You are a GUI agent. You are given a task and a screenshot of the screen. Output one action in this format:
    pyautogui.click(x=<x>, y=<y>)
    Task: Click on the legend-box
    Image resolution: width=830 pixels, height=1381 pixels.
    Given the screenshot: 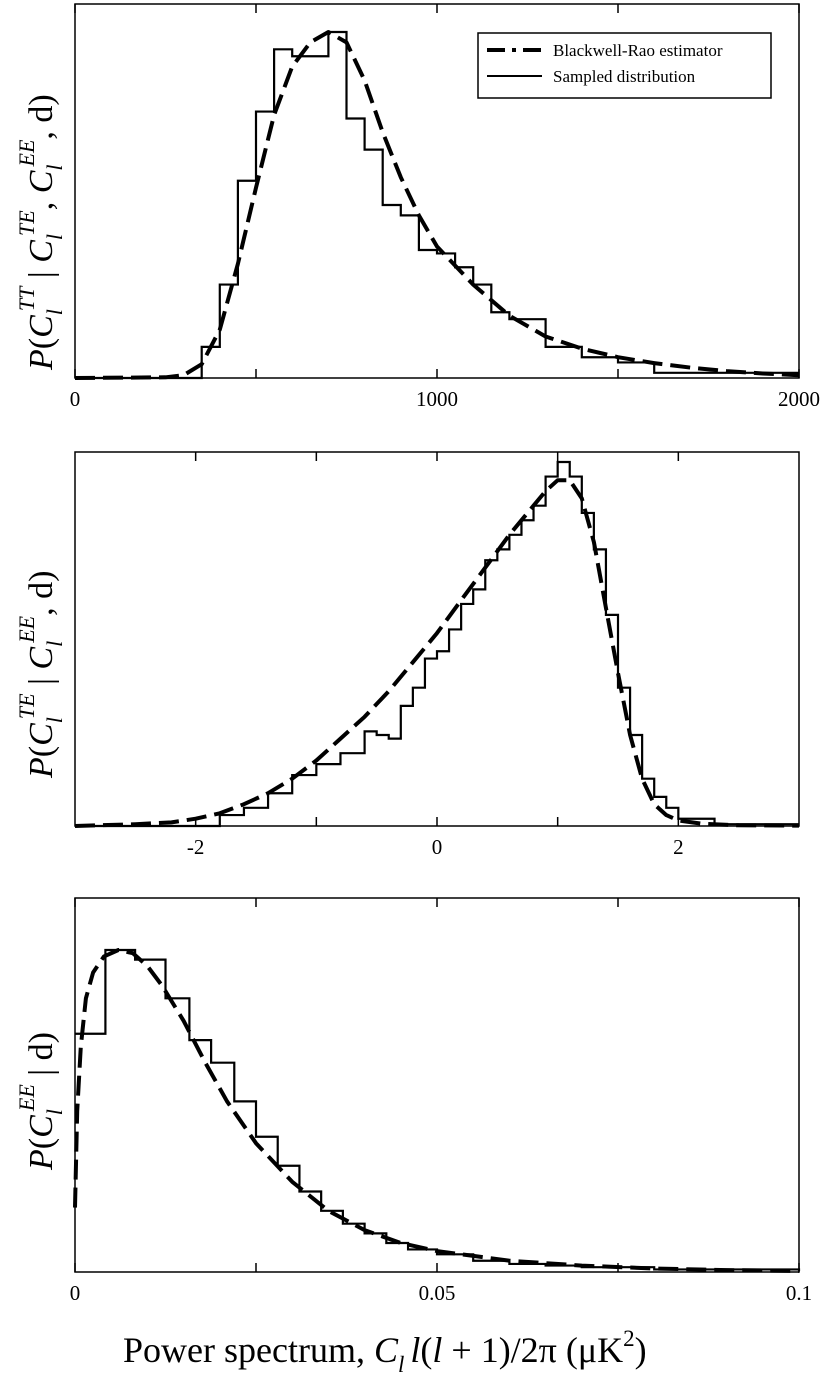 What is the action you would take?
    pyautogui.click(x=624, y=65)
    